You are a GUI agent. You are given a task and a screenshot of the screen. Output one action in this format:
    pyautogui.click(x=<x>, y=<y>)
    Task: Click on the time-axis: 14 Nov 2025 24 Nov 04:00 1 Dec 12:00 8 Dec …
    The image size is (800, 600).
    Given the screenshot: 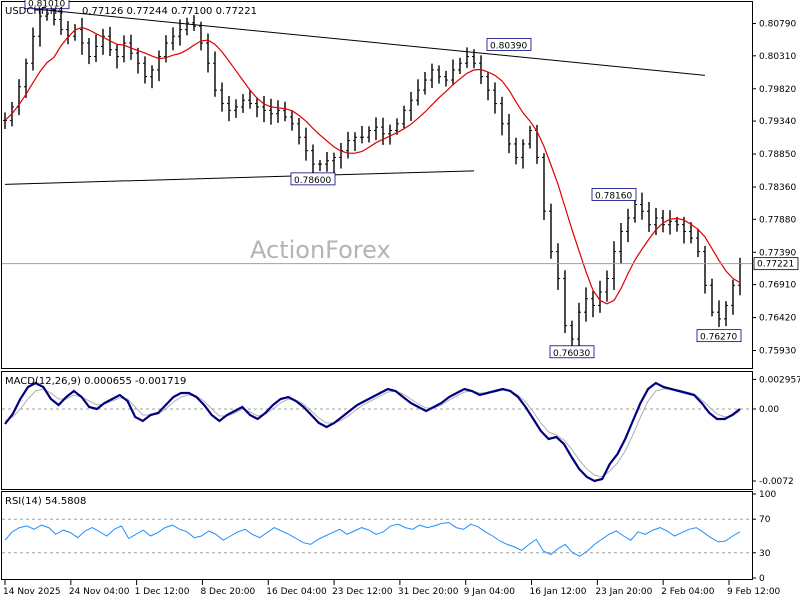 What is the action you would take?
    pyautogui.click(x=392, y=588)
    